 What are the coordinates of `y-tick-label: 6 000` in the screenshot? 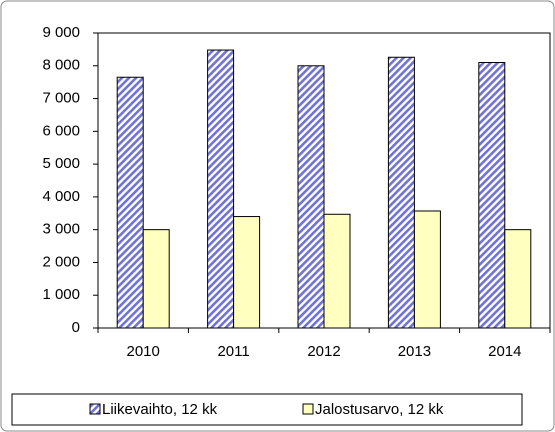 It's located at (61, 130).